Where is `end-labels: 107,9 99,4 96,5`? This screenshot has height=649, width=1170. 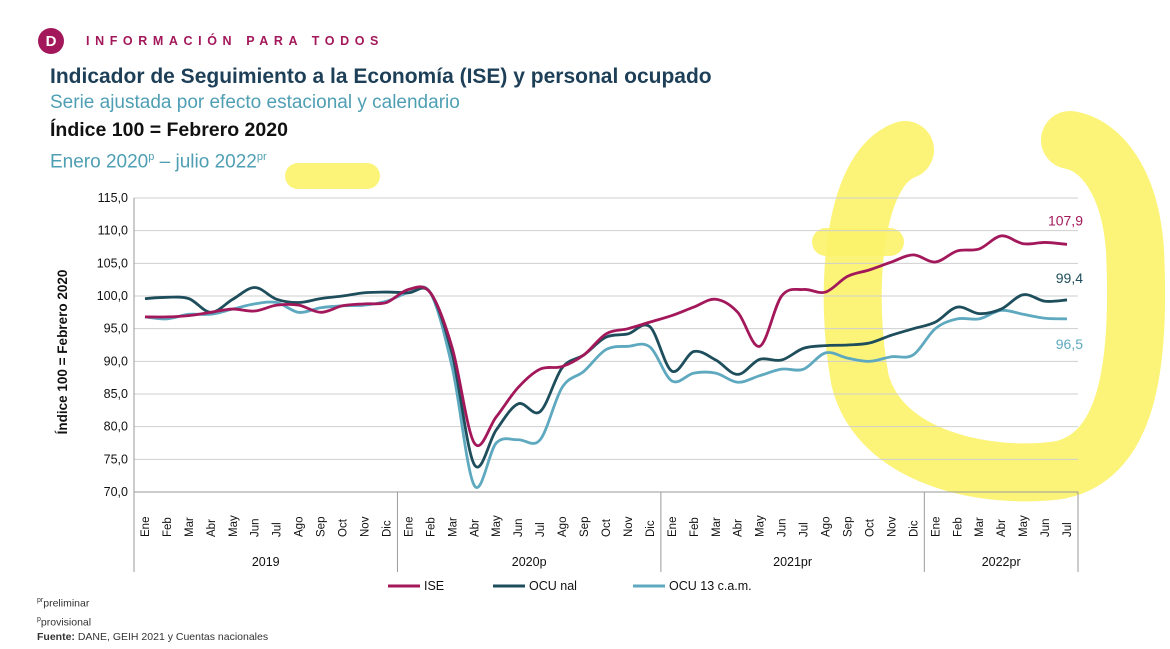
end-labels: 107,9 99,4 96,5 is located at coordinates (1065, 281).